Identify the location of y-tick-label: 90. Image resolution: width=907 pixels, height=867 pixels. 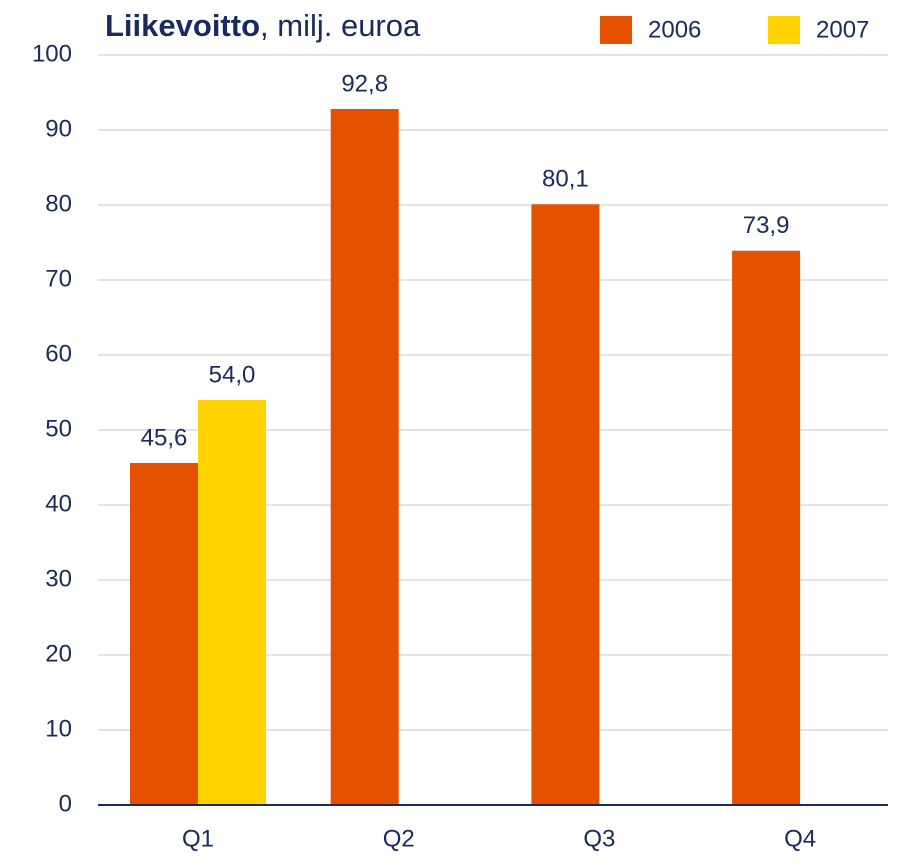
(58, 128).